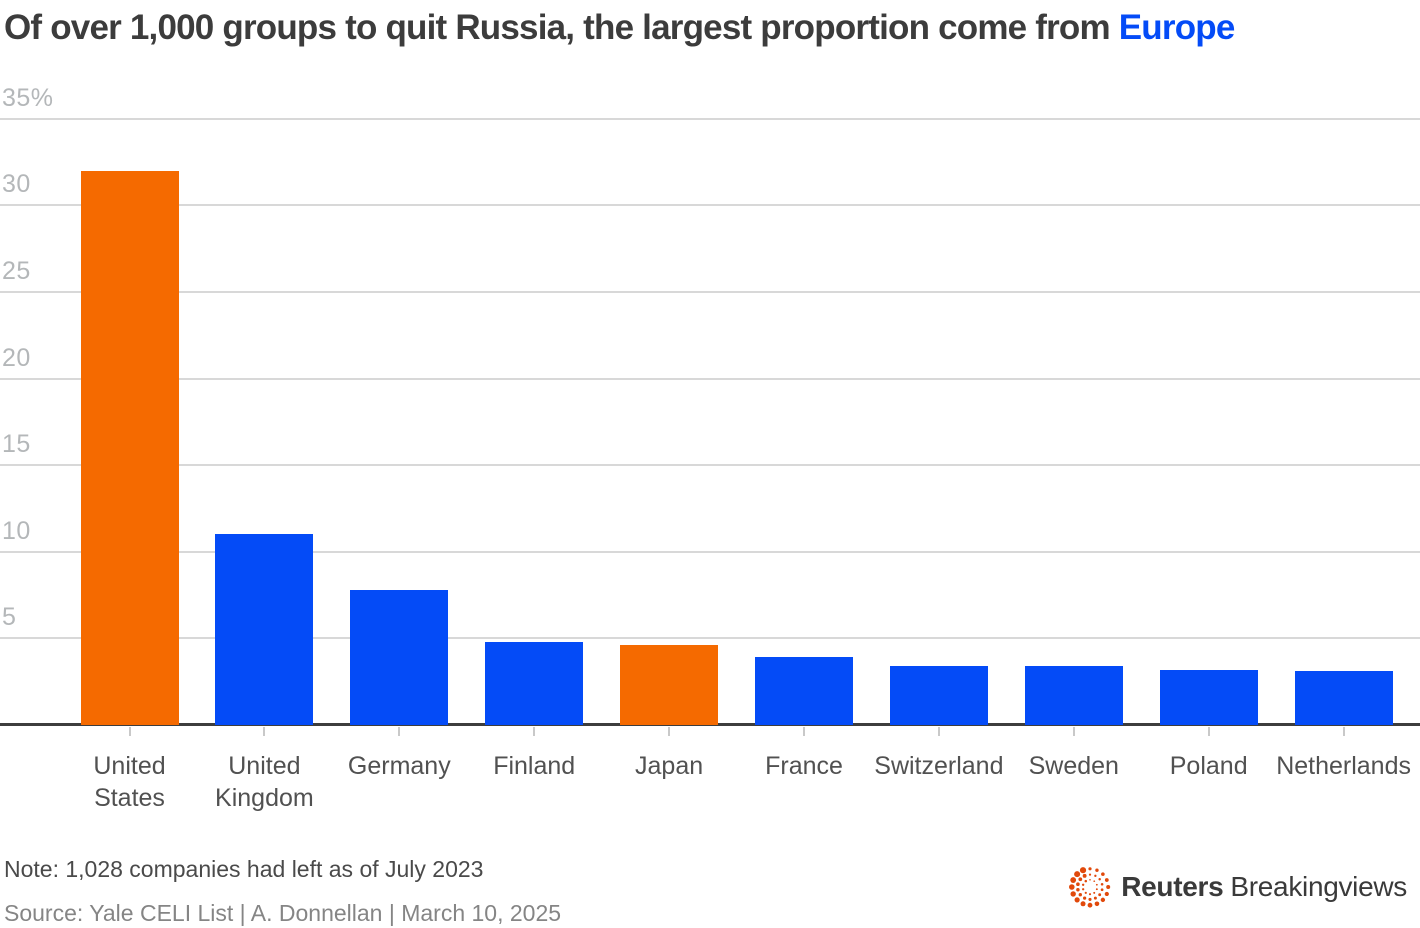 This screenshot has width=1420, height=928. I want to click on x-axis-tick-germany, so click(399, 731).